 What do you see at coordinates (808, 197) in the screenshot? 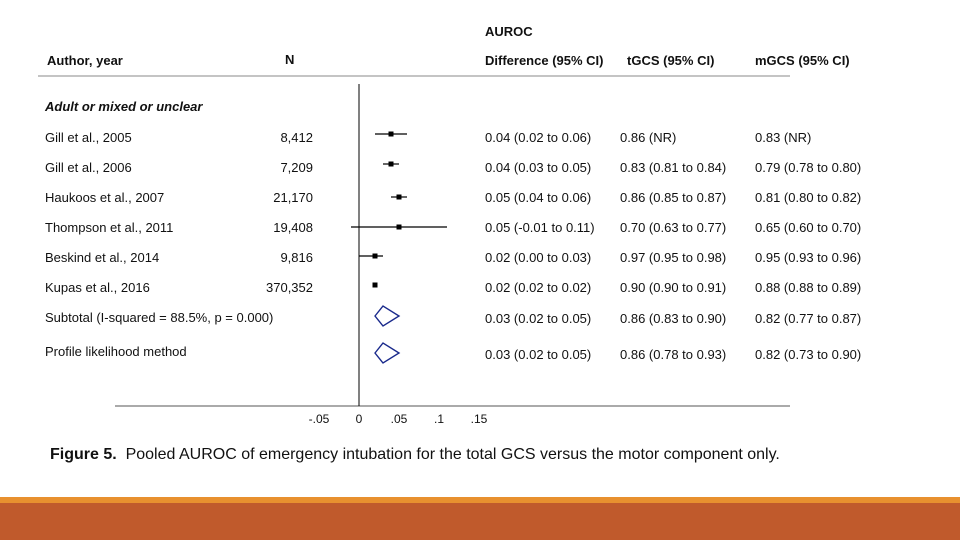
I see `mgcs-cell: 0.81 (0.80 to 0.82)` at bounding box center [808, 197].